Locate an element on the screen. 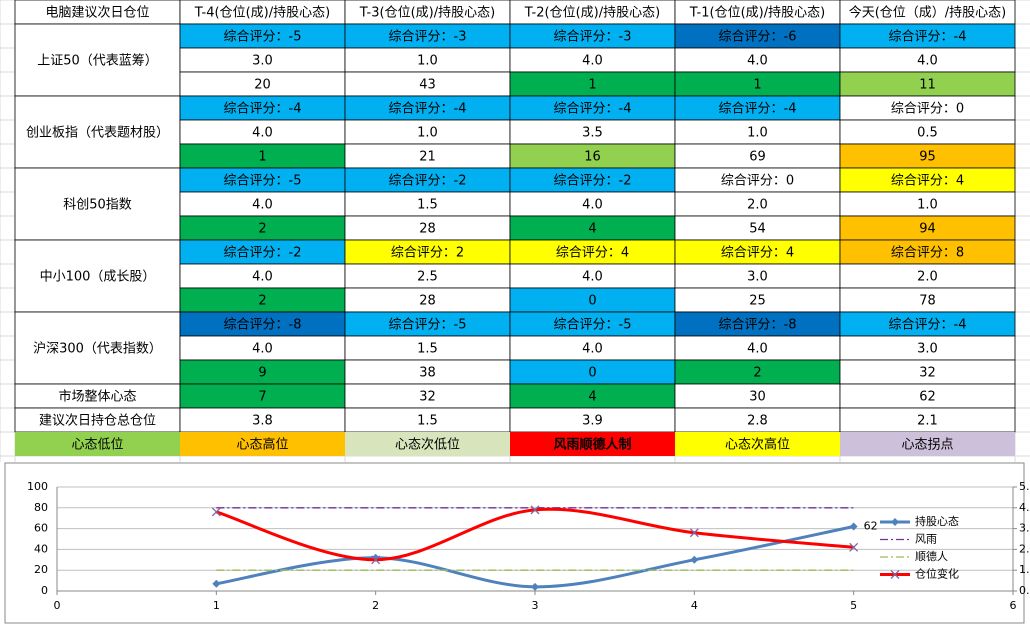 The height and width of the screenshot is (633, 1030). x-tick-label: 1 is located at coordinates (216, 605).